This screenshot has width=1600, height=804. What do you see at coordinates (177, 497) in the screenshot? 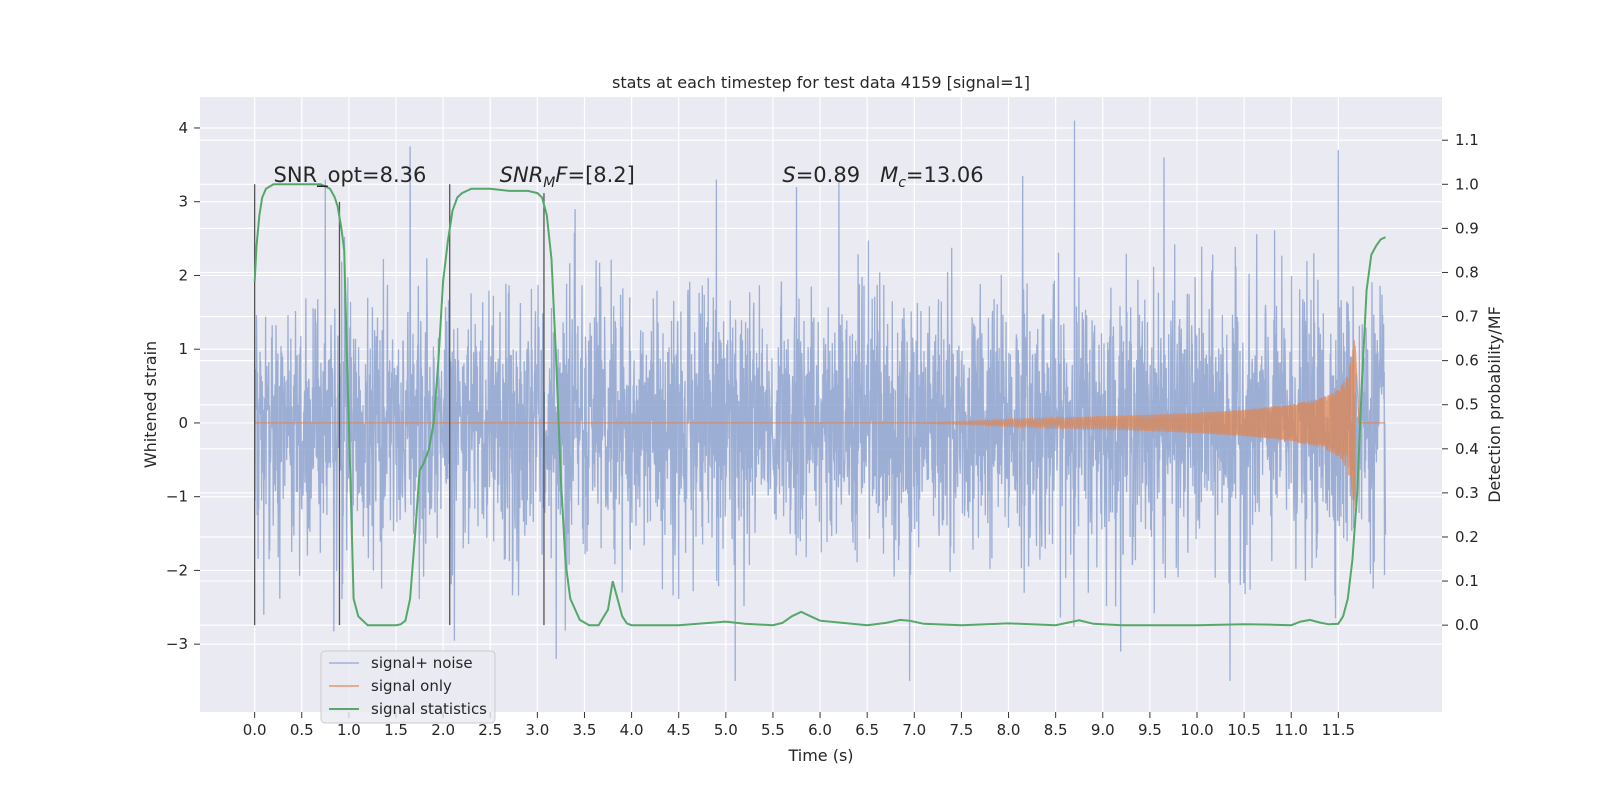
I see `y-tick-label: −1` at bounding box center [177, 497].